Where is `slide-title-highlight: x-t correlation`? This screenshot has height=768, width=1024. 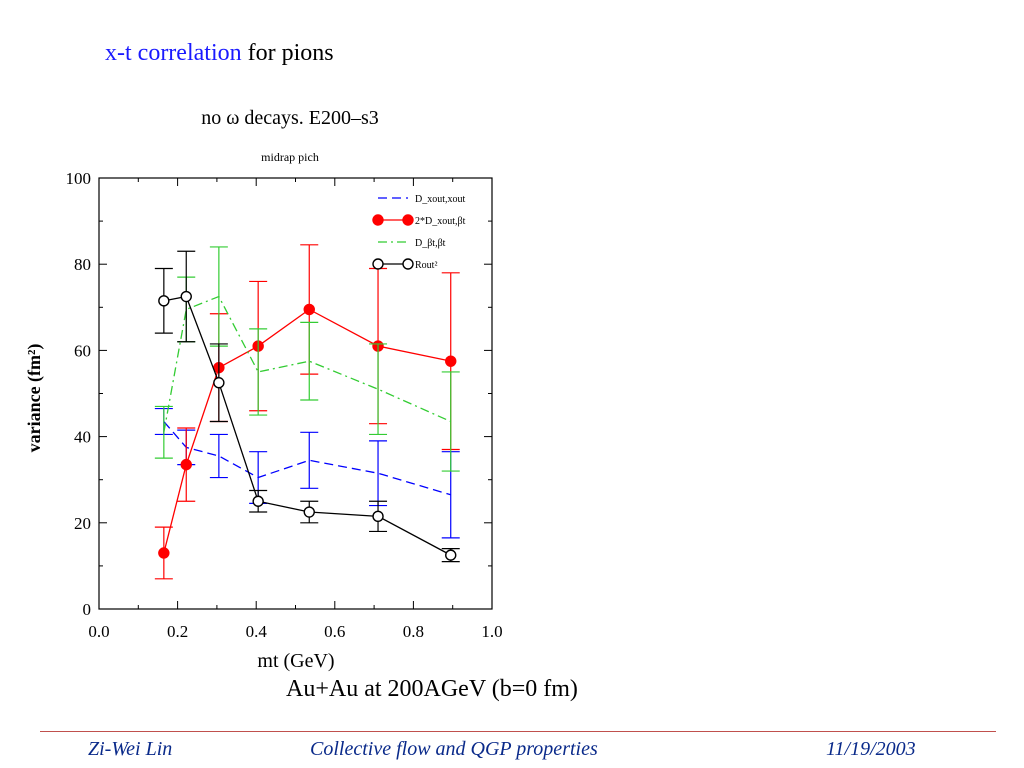 slide-title-highlight: x-t correlation is located at coordinates (173, 53).